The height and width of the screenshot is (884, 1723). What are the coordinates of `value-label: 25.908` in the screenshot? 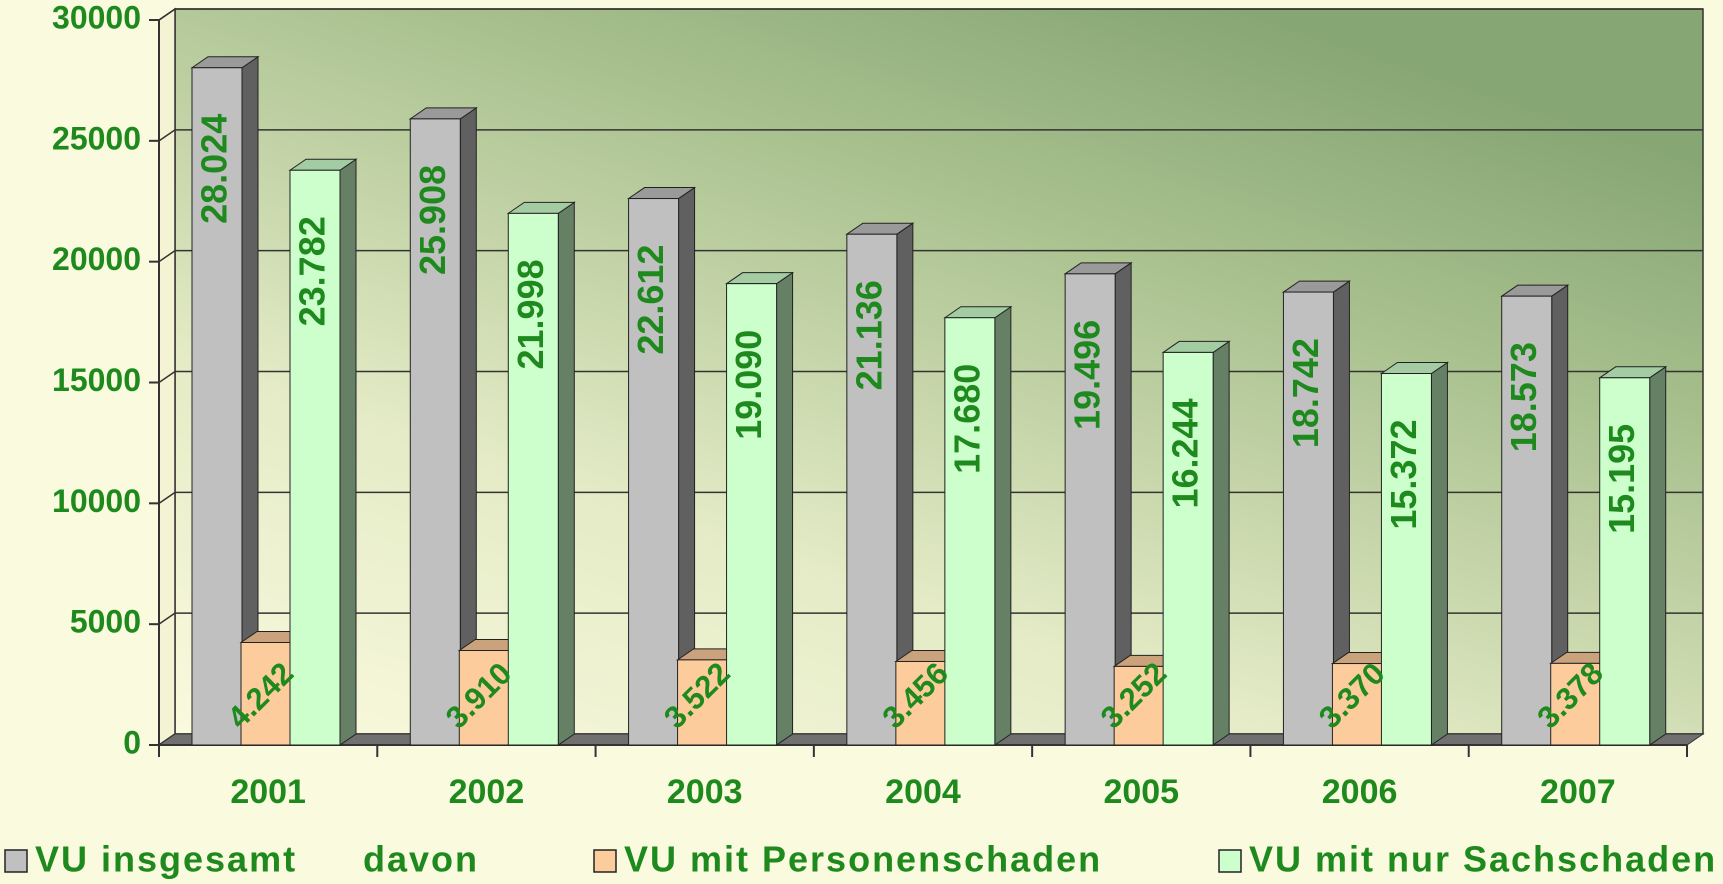 It's located at (432, 220).